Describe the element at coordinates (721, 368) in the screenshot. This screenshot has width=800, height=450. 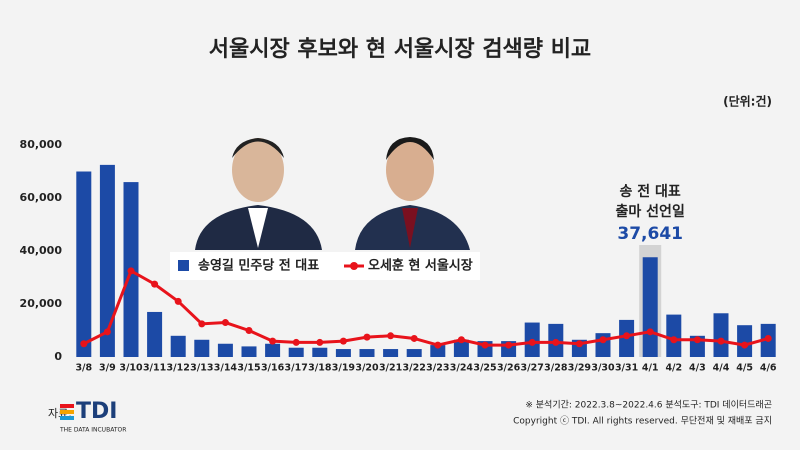
I see `x-tick-label: 4/4` at that location.